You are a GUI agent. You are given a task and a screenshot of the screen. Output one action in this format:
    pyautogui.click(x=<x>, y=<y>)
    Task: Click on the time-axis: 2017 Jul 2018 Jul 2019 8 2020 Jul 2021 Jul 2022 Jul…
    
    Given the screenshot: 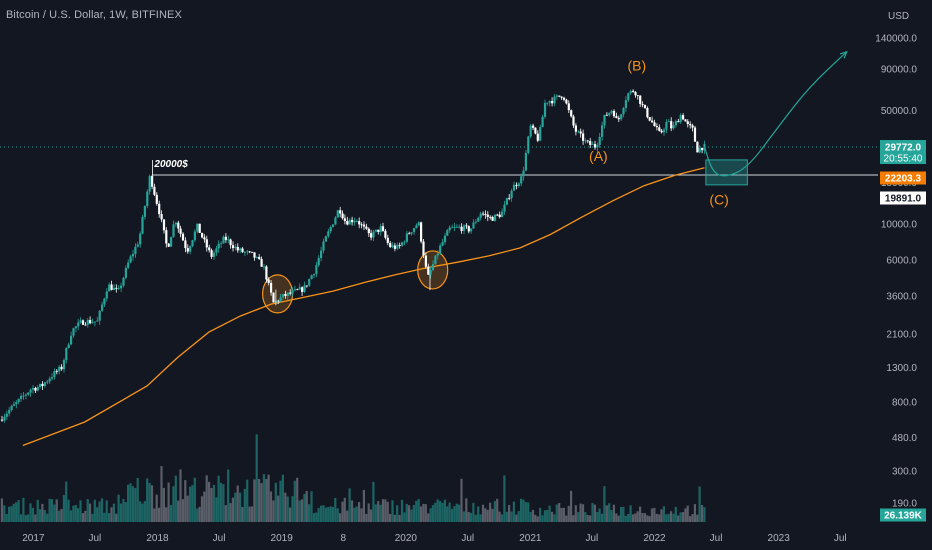 What is the action you would take?
    pyautogui.click(x=434, y=538)
    